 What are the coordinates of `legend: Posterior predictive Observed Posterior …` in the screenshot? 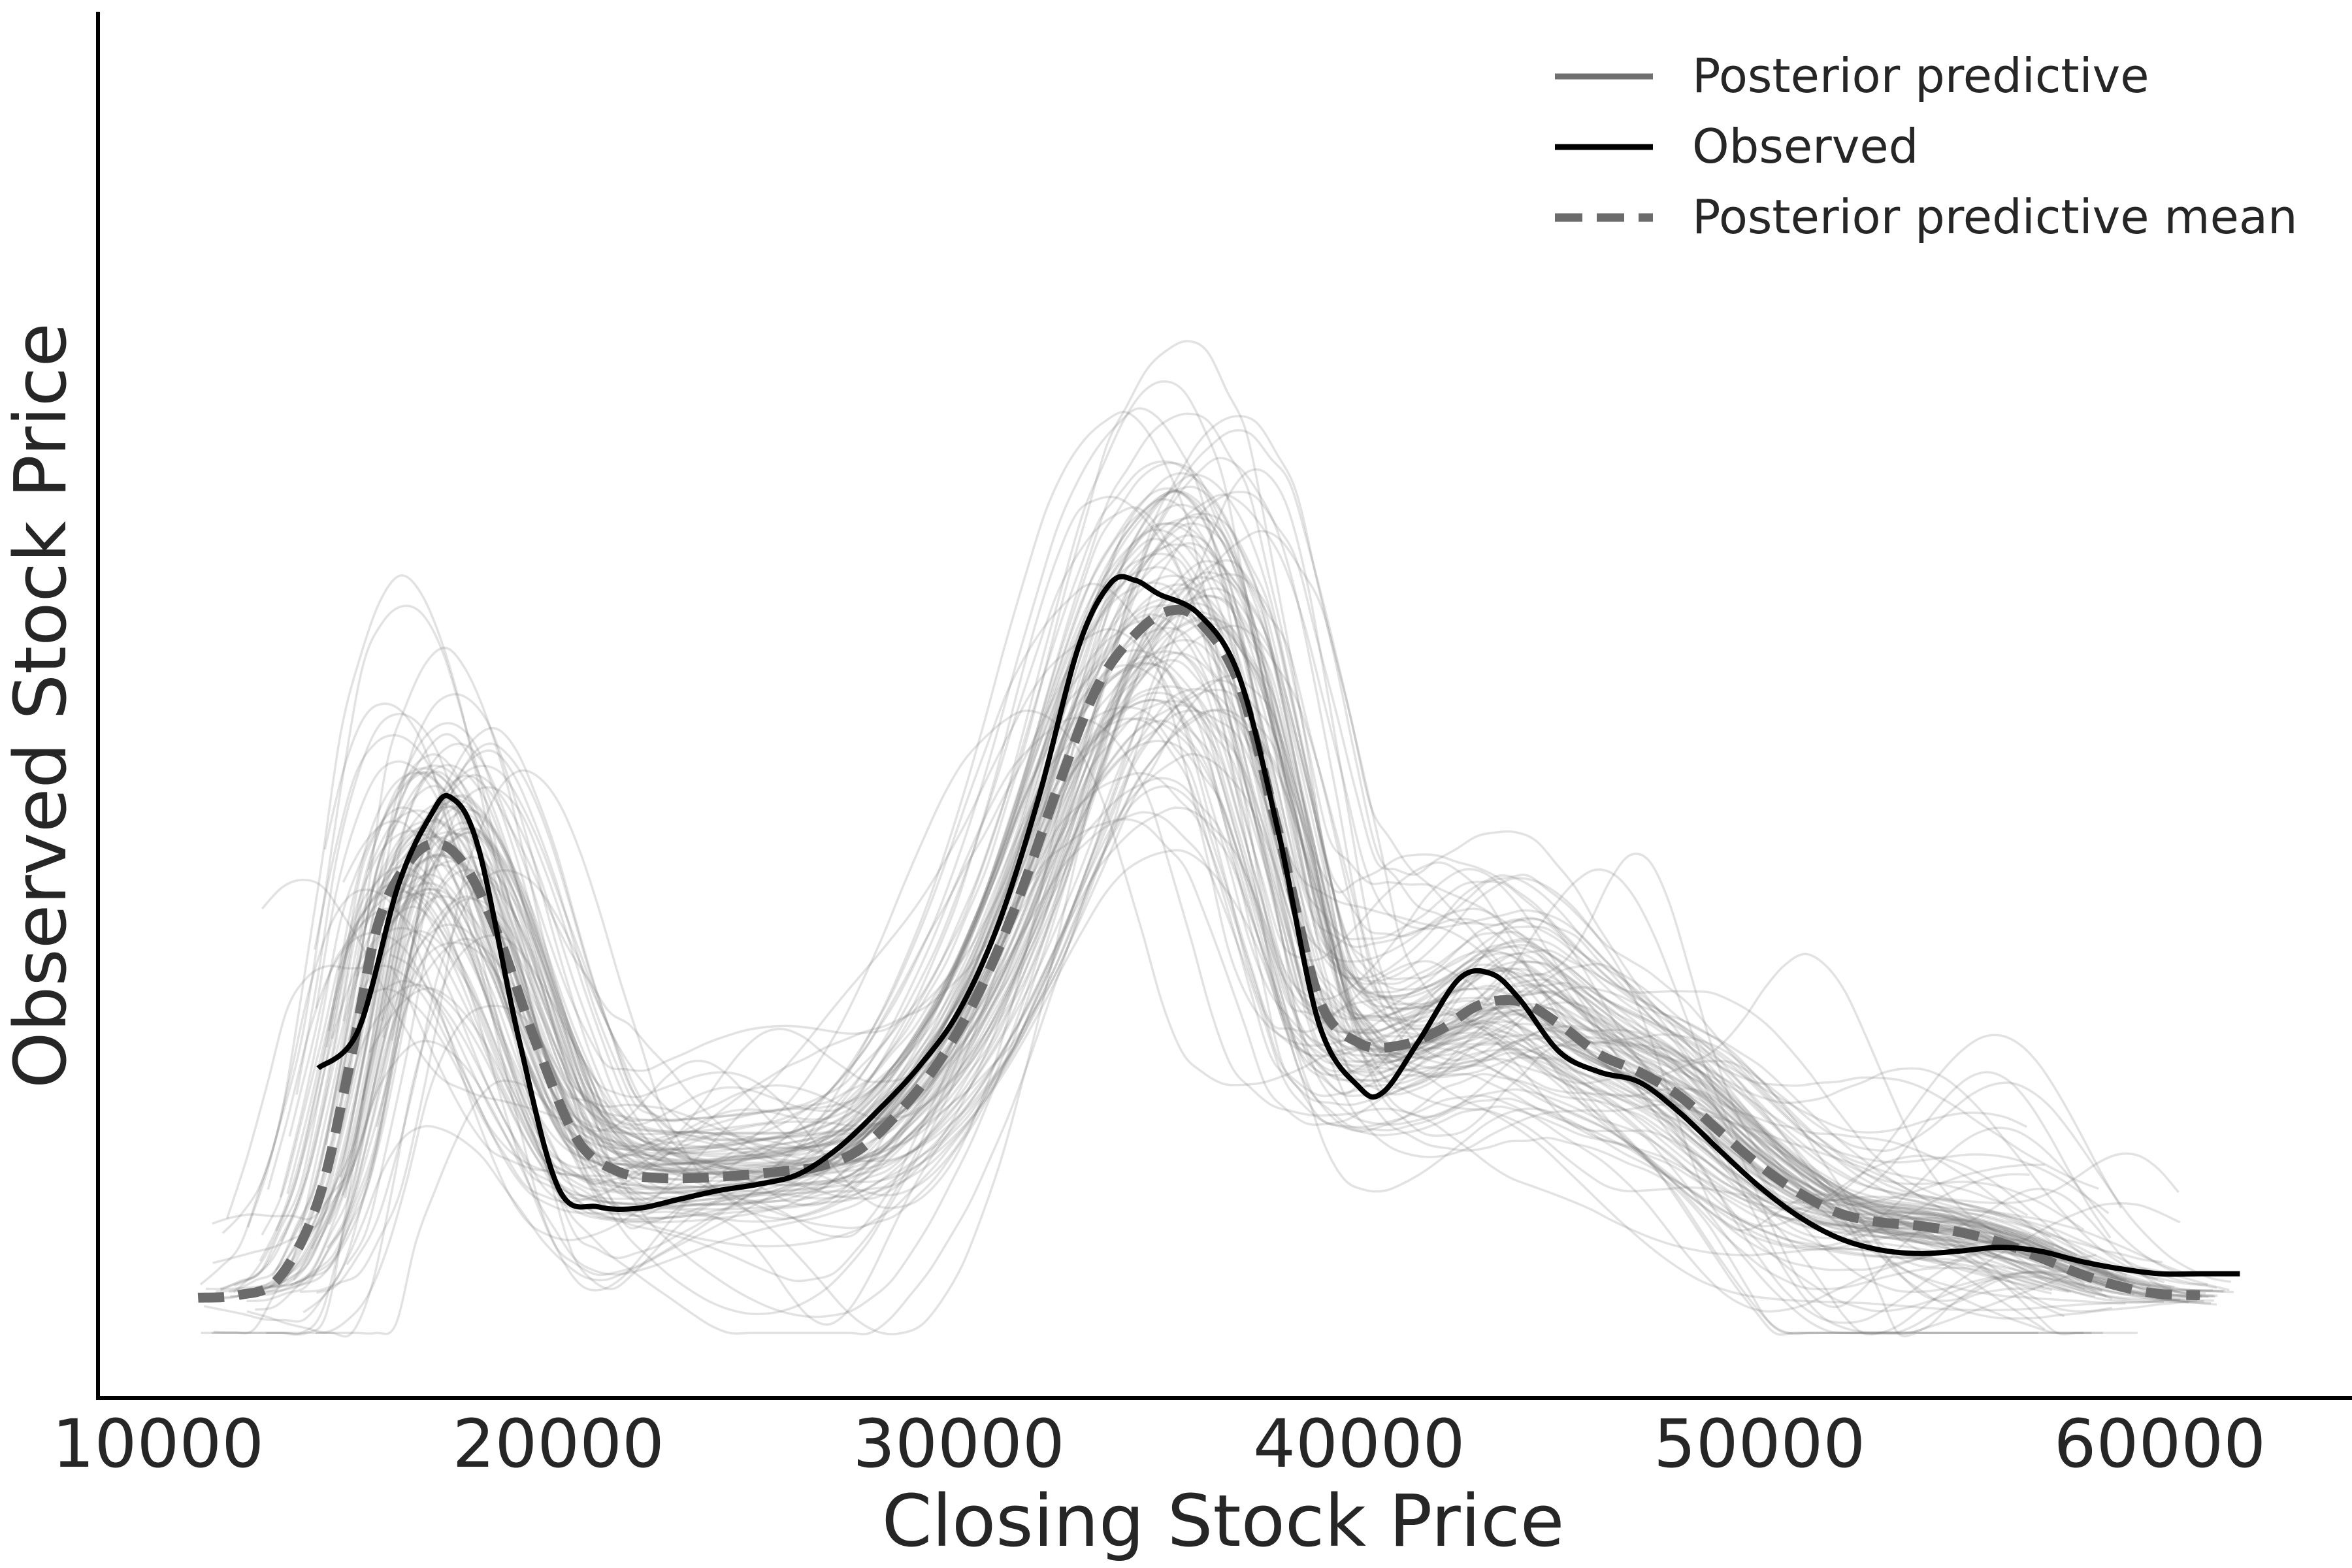 It's located at (1926, 146).